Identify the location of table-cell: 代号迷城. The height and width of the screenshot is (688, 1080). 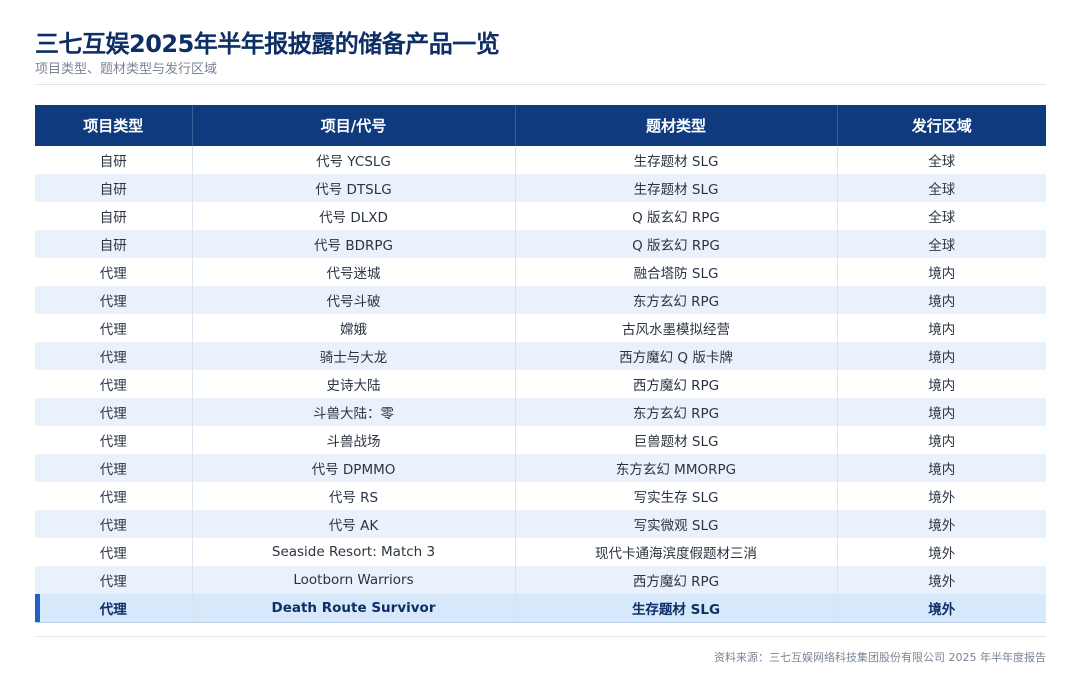
(353, 272).